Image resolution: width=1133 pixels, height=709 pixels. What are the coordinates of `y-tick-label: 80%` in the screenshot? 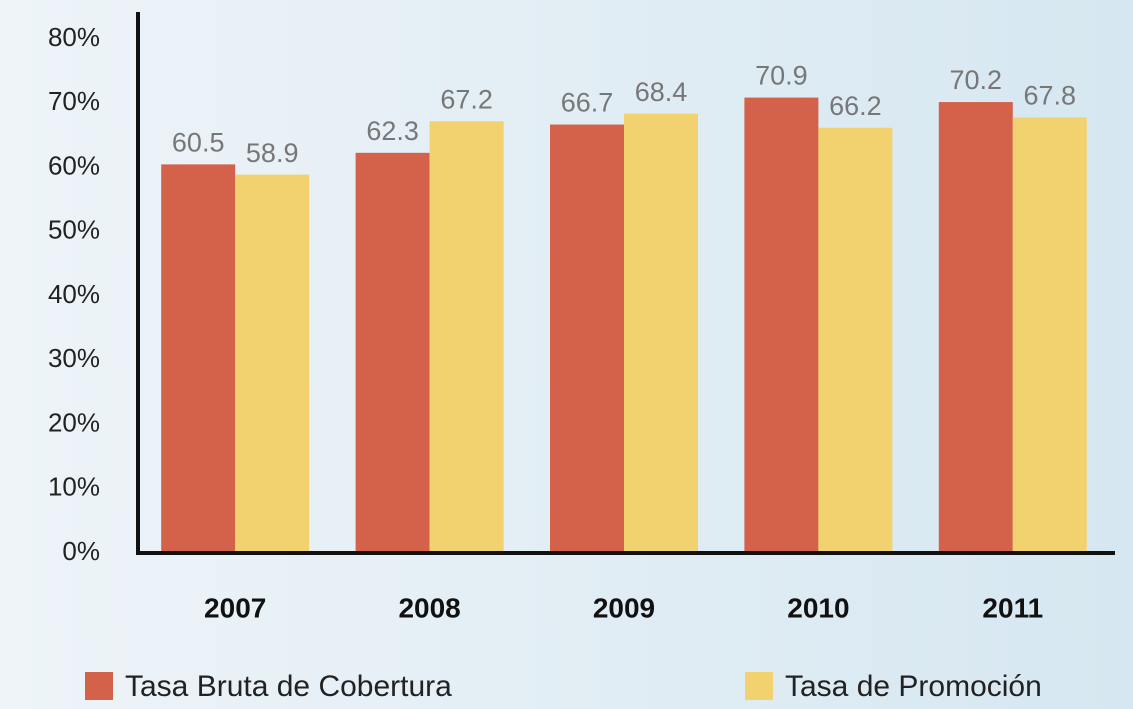 It's located at (74, 37).